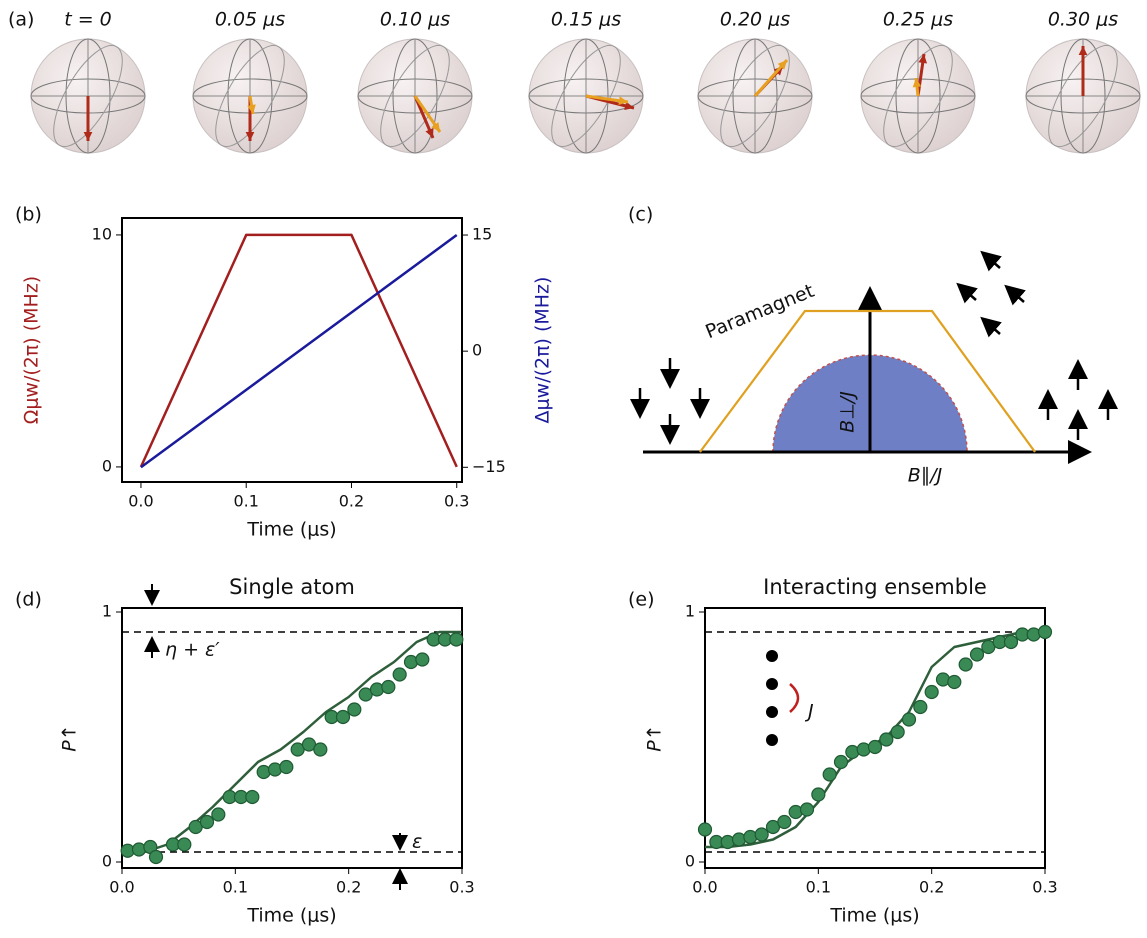 The height and width of the screenshot is (938, 1147). Describe the element at coordinates (88, 20) in the screenshot. I see `time-label: t = 0` at that location.